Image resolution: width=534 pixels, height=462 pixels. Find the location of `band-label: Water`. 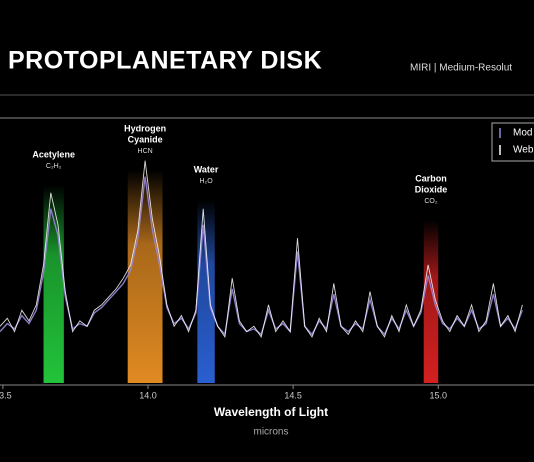

band-label: Water is located at coordinates (206, 169).